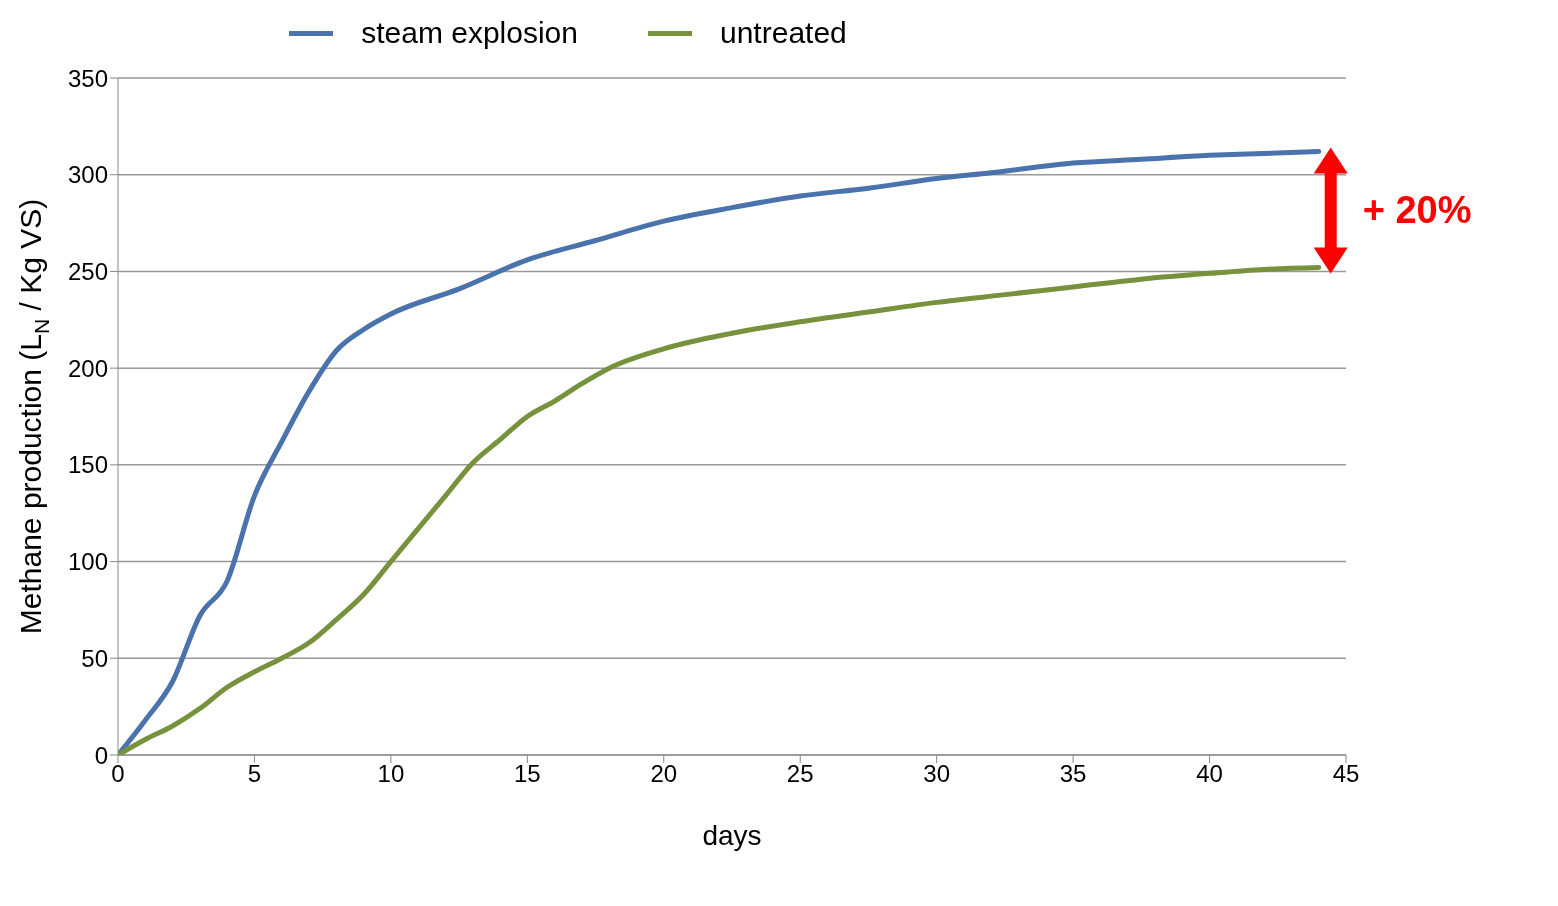 The width and height of the screenshot is (1558, 906). What do you see at coordinates (391, 774) in the screenshot?
I see `x-tick-label: 10` at bounding box center [391, 774].